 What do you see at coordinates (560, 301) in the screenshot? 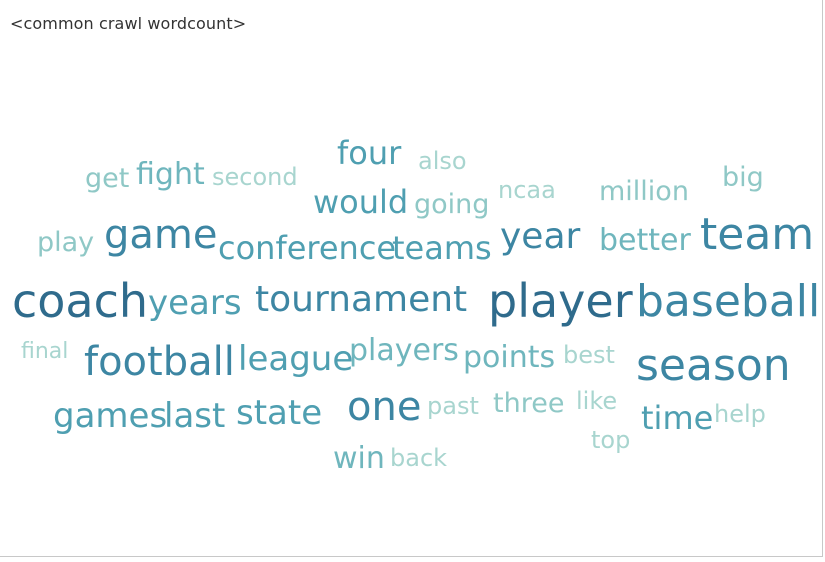
I see `word-player: player` at bounding box center [560, 301].